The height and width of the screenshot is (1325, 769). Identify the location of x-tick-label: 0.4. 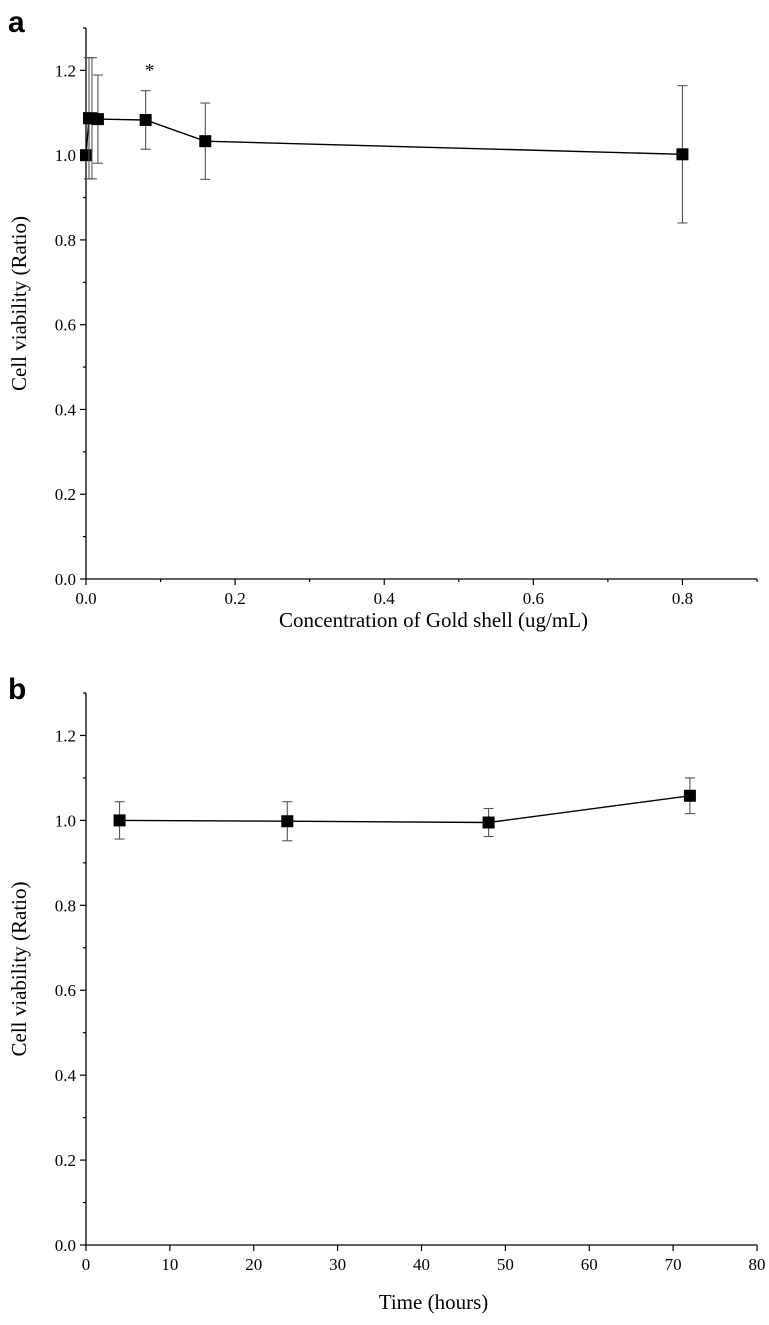
(385, 598).